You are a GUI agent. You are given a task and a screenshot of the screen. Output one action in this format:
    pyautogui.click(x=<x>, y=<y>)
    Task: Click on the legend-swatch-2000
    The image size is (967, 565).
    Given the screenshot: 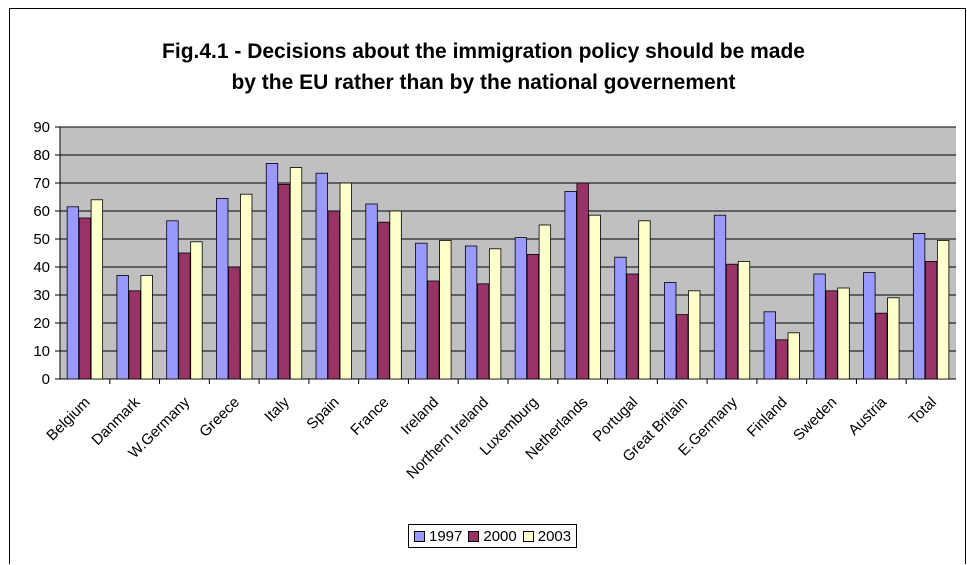 What is the action you would take?
    pyautogui.click(x=474, y=536)
    